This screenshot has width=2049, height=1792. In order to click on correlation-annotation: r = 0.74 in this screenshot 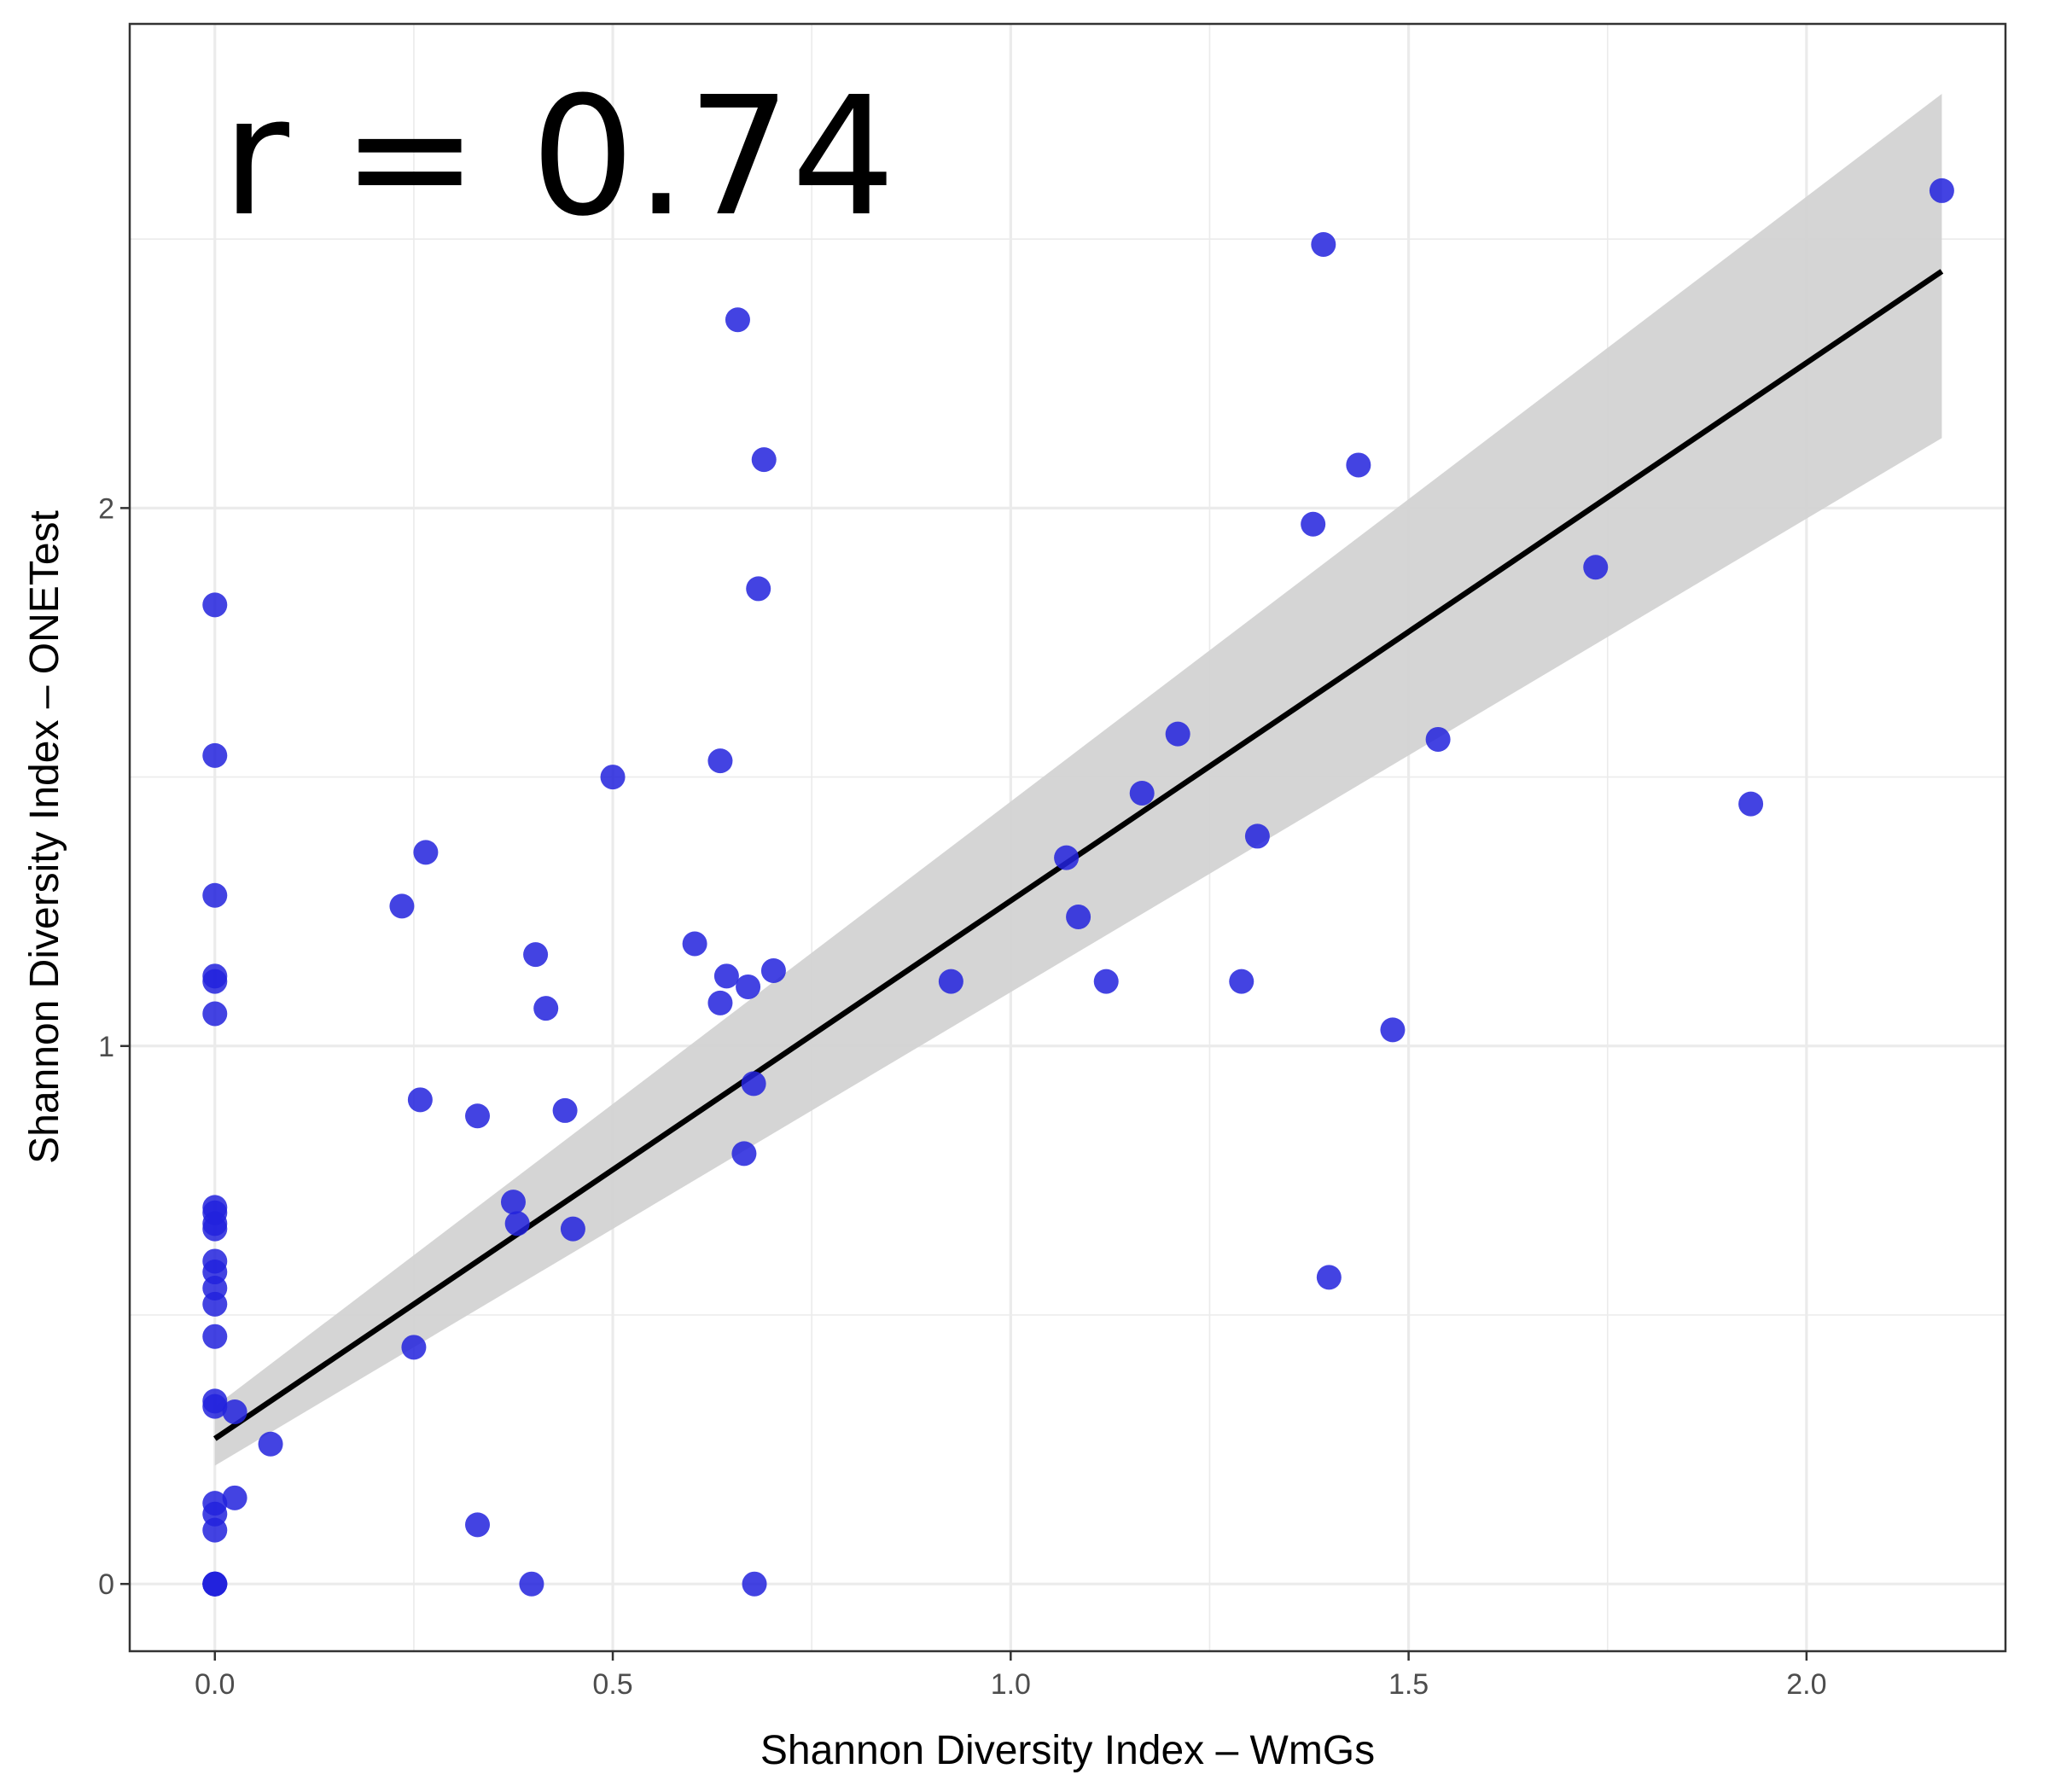, I will do `click(558, 157)`.